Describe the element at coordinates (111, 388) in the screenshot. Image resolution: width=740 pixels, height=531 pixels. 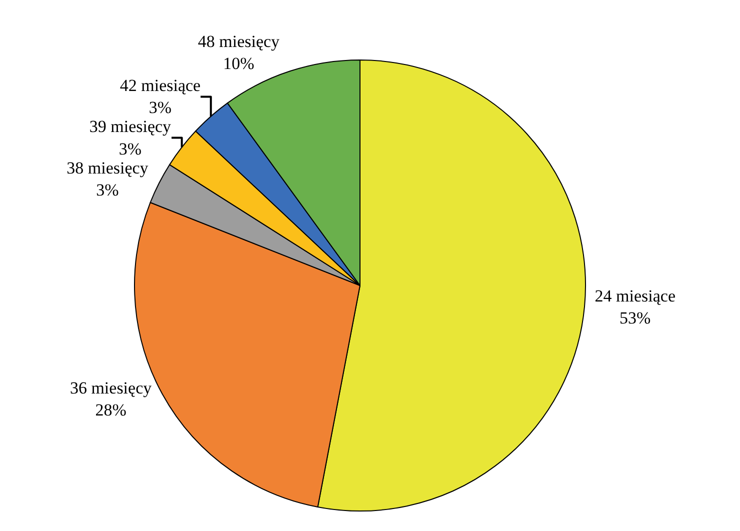
I see `slice-label: 36 miesięcy` at that location.